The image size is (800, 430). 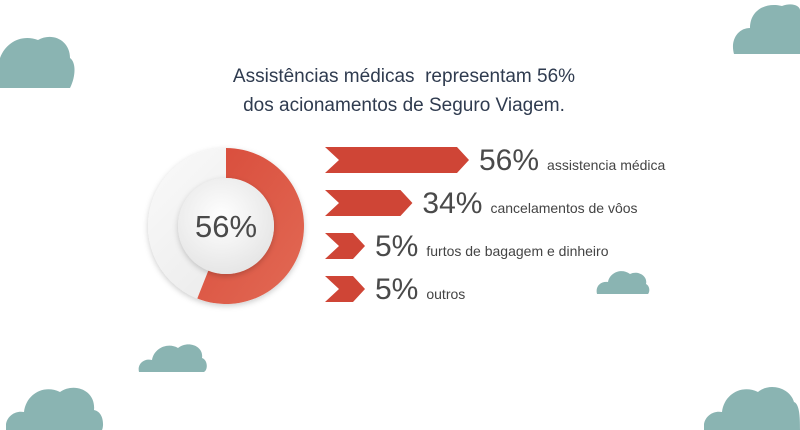 What do you see at coordinates (452, 203) in the screenshot?
I see `bar-value-label: 34%` at bounding box center [452, 203].